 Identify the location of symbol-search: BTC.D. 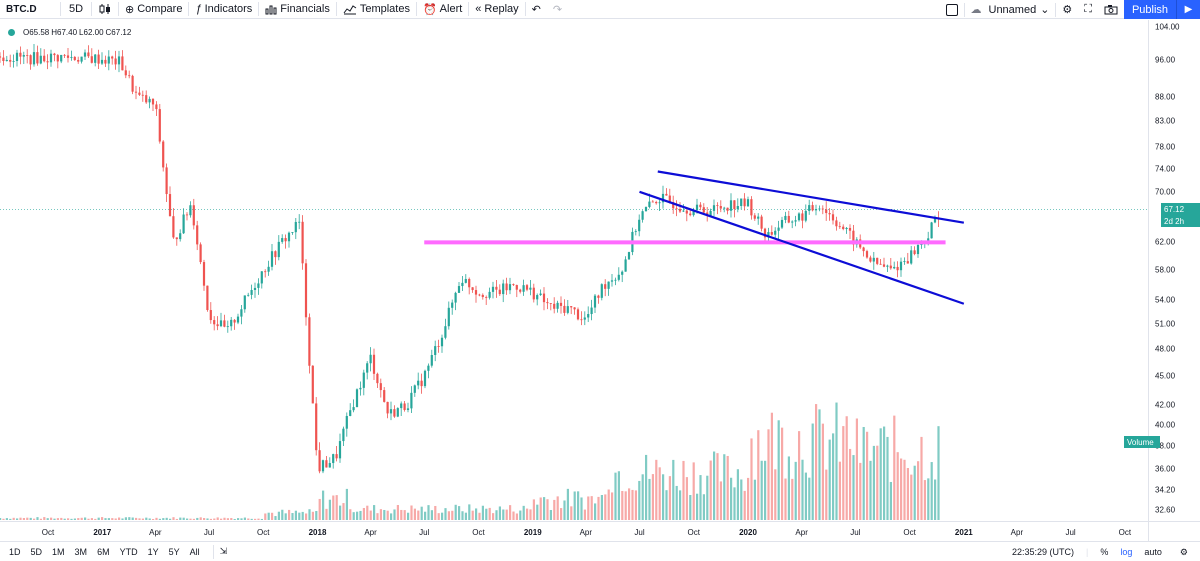
(21, 9).